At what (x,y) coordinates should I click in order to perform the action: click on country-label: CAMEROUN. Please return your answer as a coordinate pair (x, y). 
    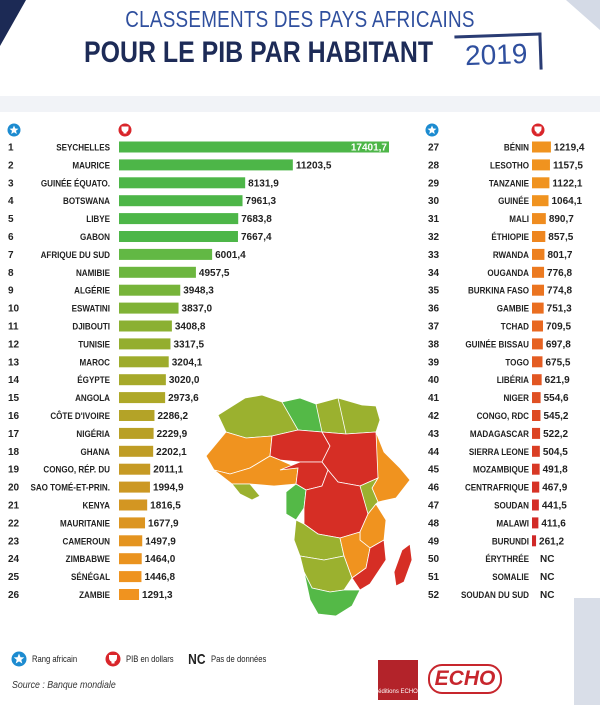
    Looking at the image, I should click on (86, 541).